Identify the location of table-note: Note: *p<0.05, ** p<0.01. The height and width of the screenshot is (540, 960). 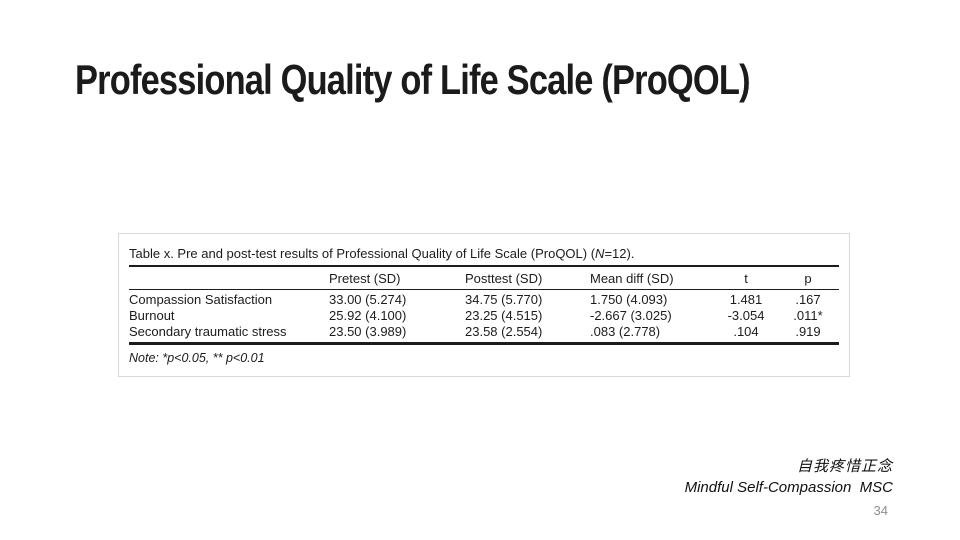
(197, 358).